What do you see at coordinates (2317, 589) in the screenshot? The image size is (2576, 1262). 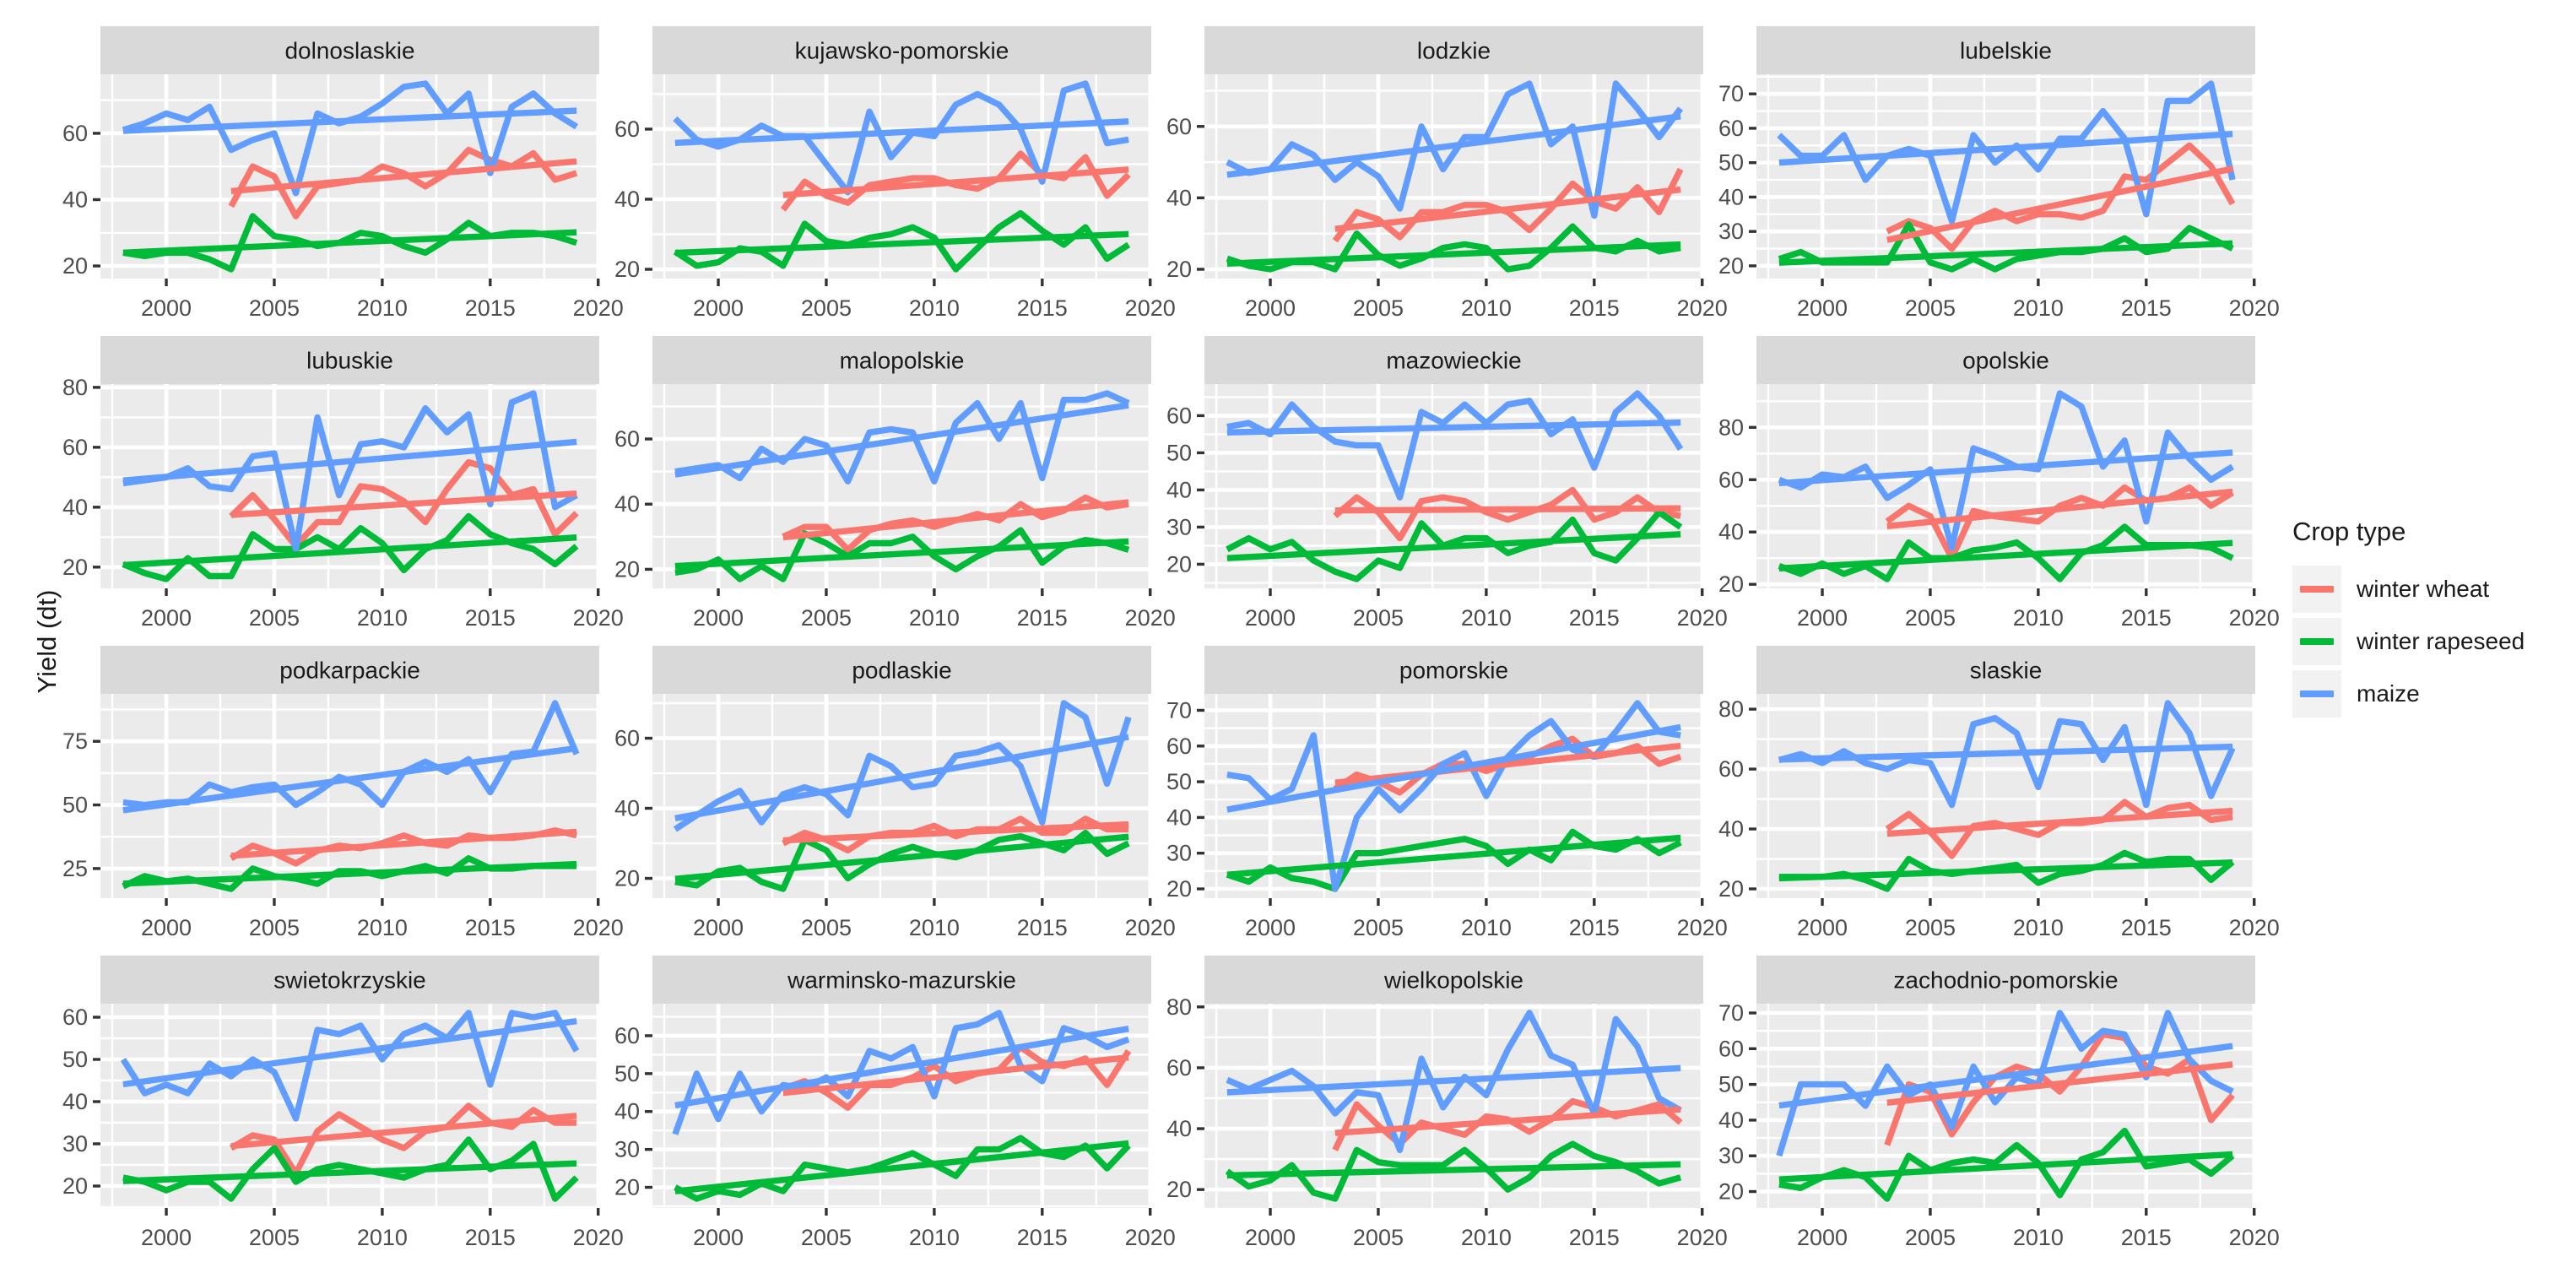 I see `winter-wheat-line-icon` at bounding box center [2317, 589].